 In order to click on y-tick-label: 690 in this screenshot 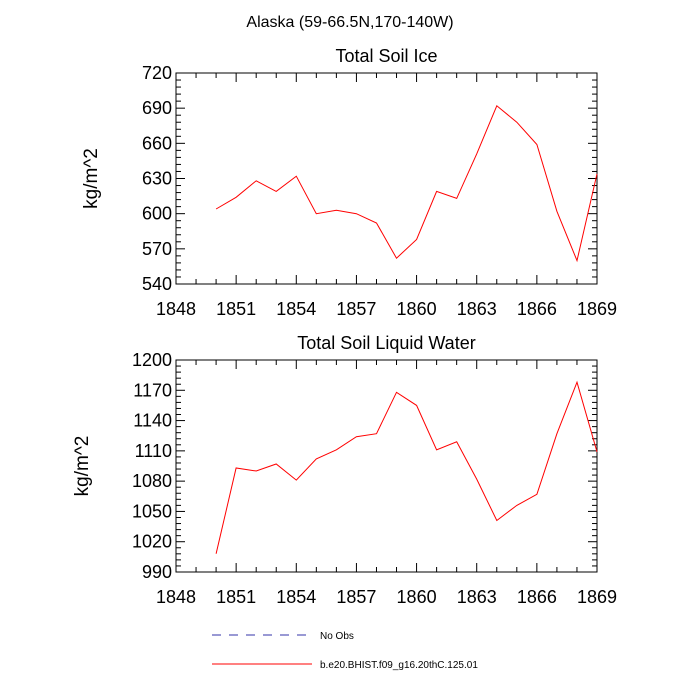, I will do `click(157, 108)`.